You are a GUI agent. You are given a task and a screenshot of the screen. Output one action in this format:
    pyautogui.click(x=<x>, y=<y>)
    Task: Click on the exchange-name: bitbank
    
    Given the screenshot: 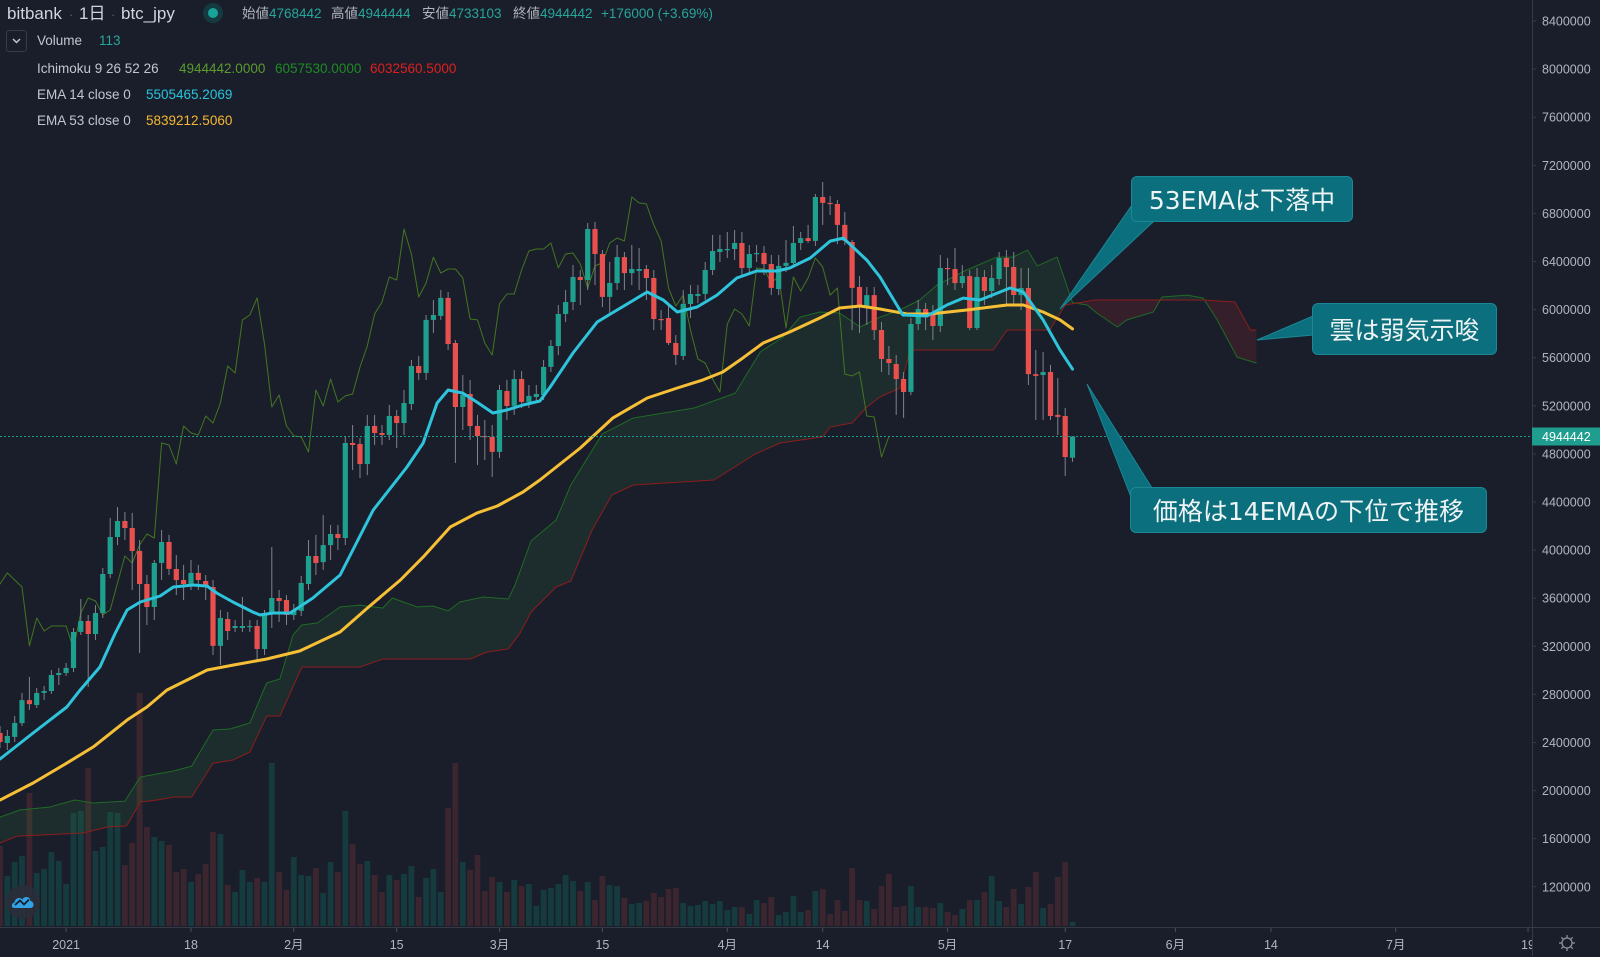 What is the action you would take?
    pyautogui.click(x=34, y=13)
    